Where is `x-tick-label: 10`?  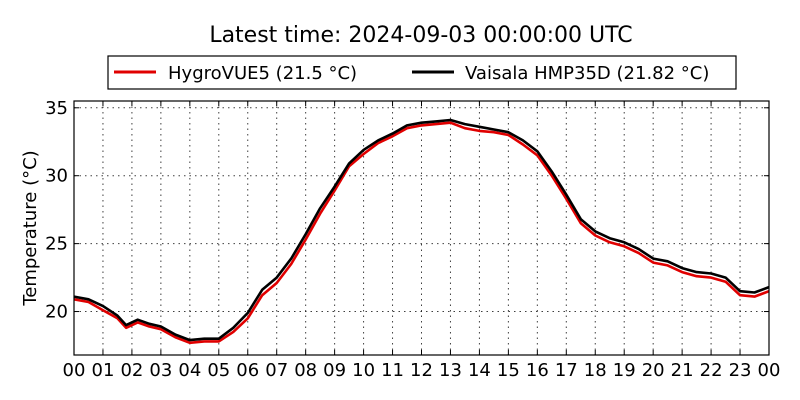
x-tick-label: 10 is located at coordinates (363, 370).